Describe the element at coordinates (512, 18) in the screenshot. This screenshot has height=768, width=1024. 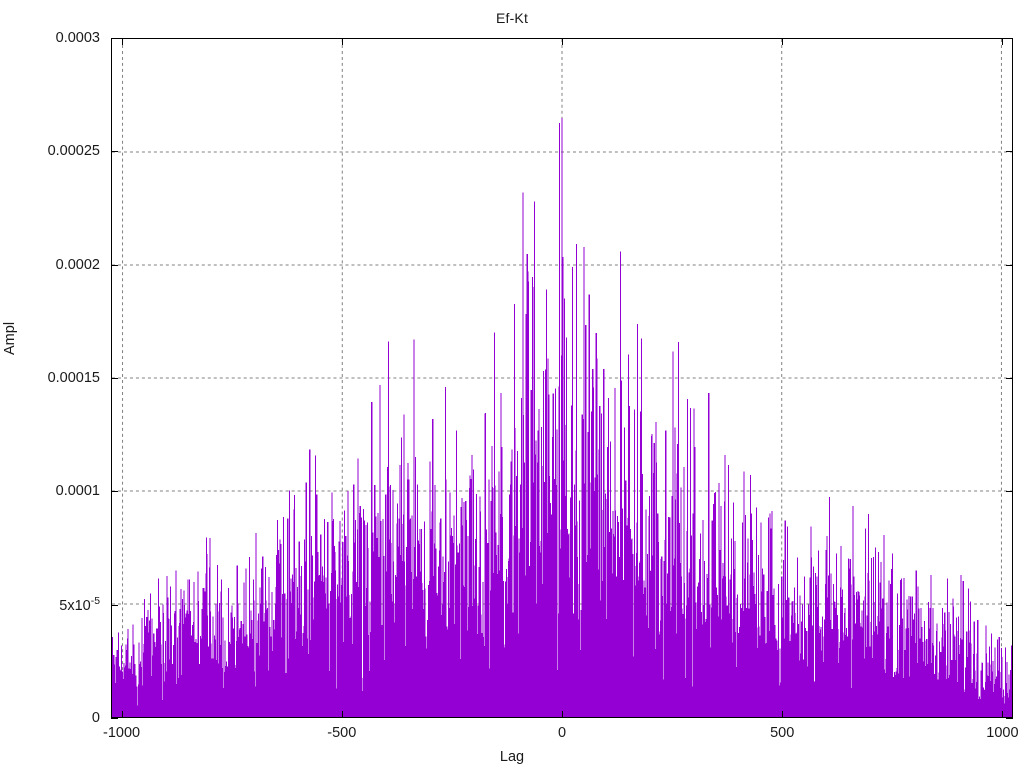
I see `chart-title: Ef-Kt` at that location.